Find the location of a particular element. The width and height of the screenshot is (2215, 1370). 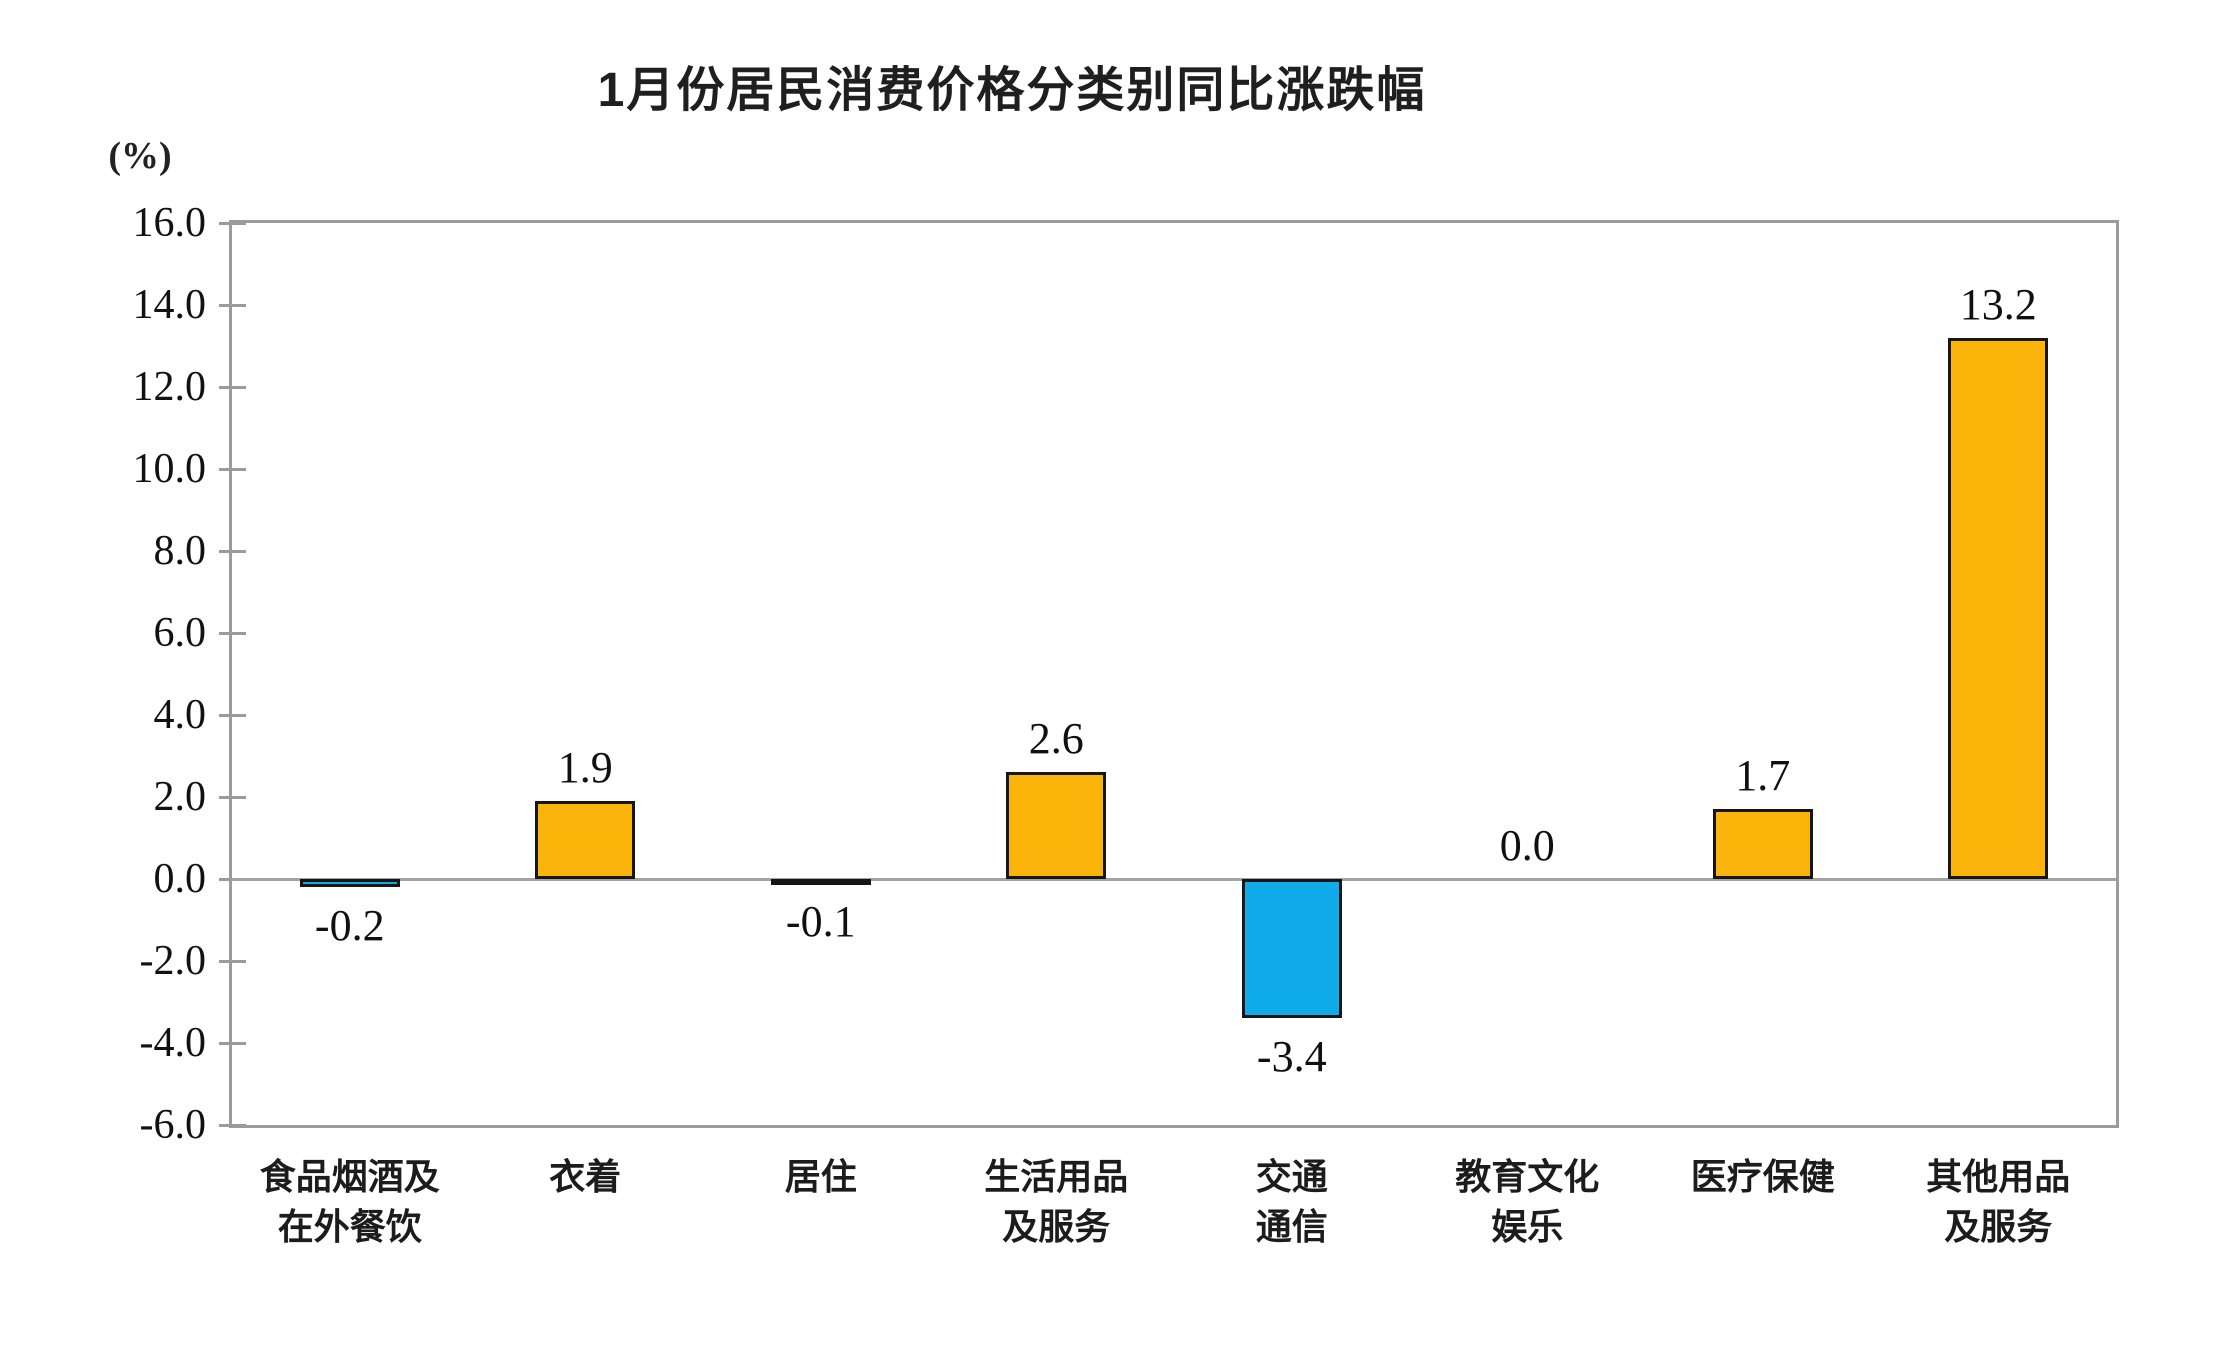

x-category-label-1: 衣着 is located at coordinates (585, 1176).